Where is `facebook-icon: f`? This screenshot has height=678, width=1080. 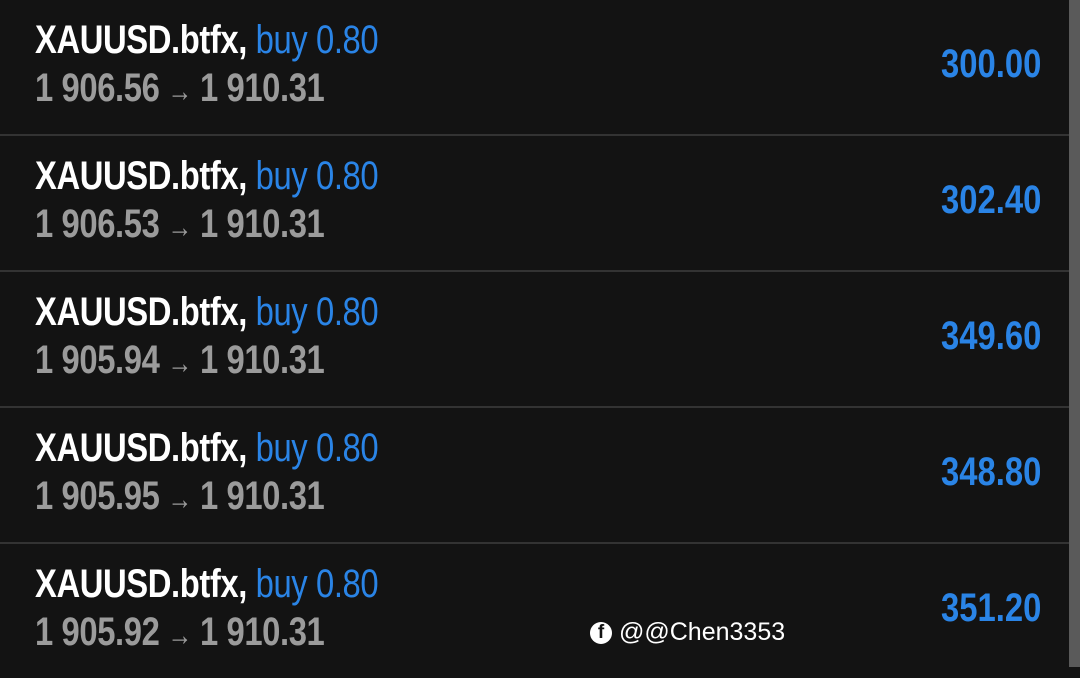 facebook-icon: f is located at coordinates (601, 632).